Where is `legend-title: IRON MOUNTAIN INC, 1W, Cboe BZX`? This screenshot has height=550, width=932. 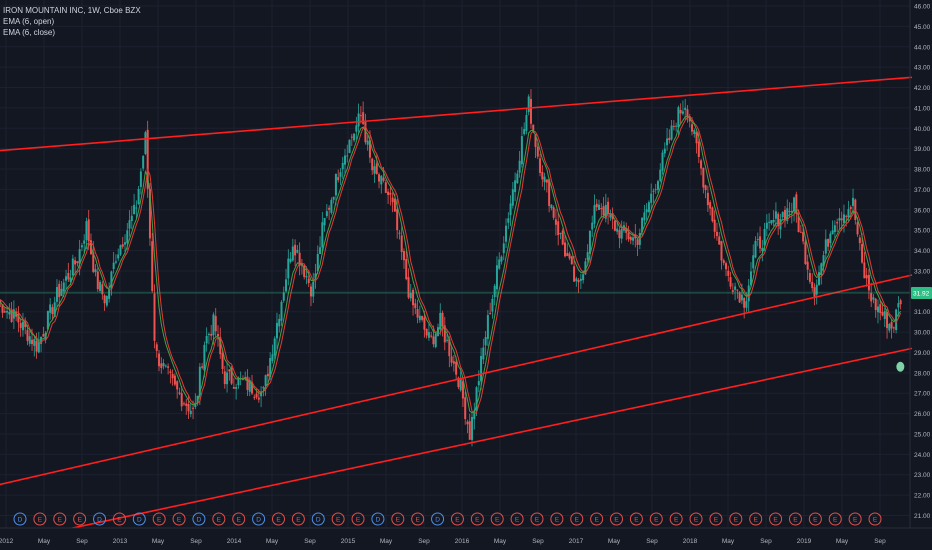 legend-title: IRON MOUNTAIN INC, 1W, Cboe BZX is located at coordinates (72, 10).